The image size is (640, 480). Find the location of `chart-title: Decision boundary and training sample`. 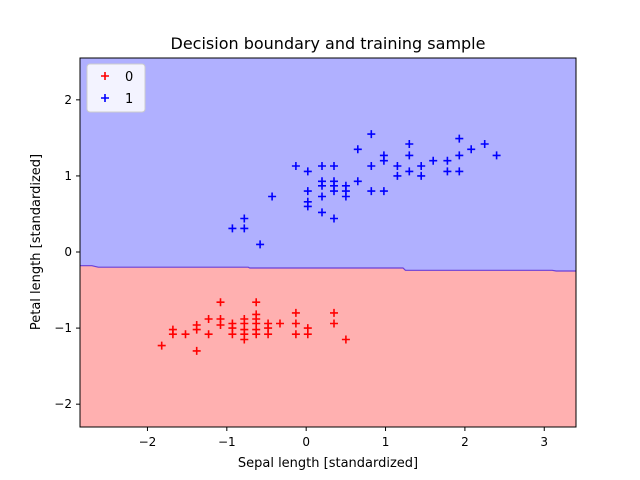

chart-title: Decision boundary and training sample is located at coordinates (328, 43).